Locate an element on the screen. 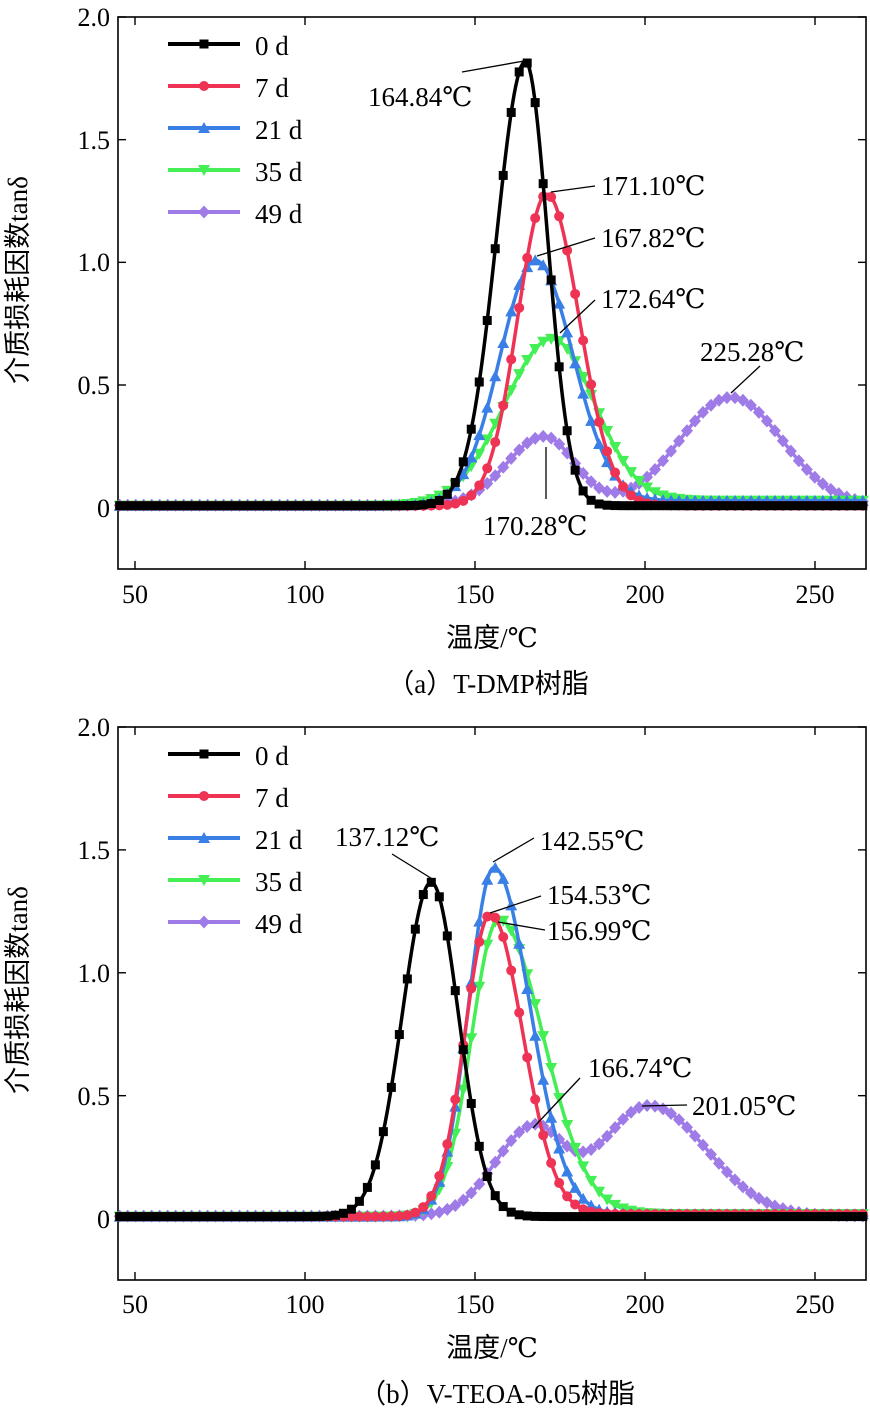 The width and height of the screenshot is (870, 1412). peak-annotation: 172.64℃ is located at coordinates (653, 299).